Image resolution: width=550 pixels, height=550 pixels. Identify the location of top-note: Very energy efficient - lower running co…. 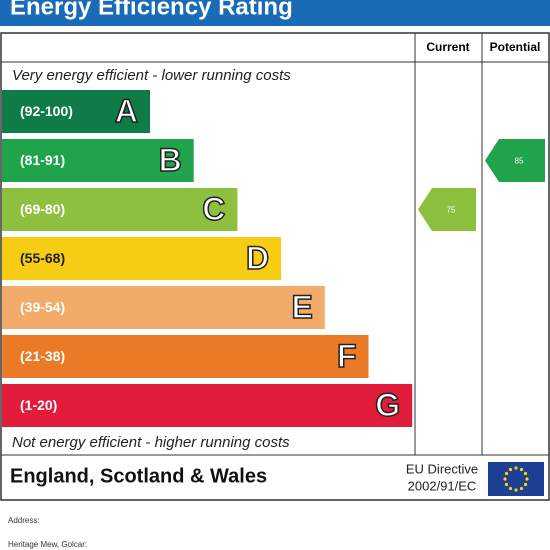
(151, 75).